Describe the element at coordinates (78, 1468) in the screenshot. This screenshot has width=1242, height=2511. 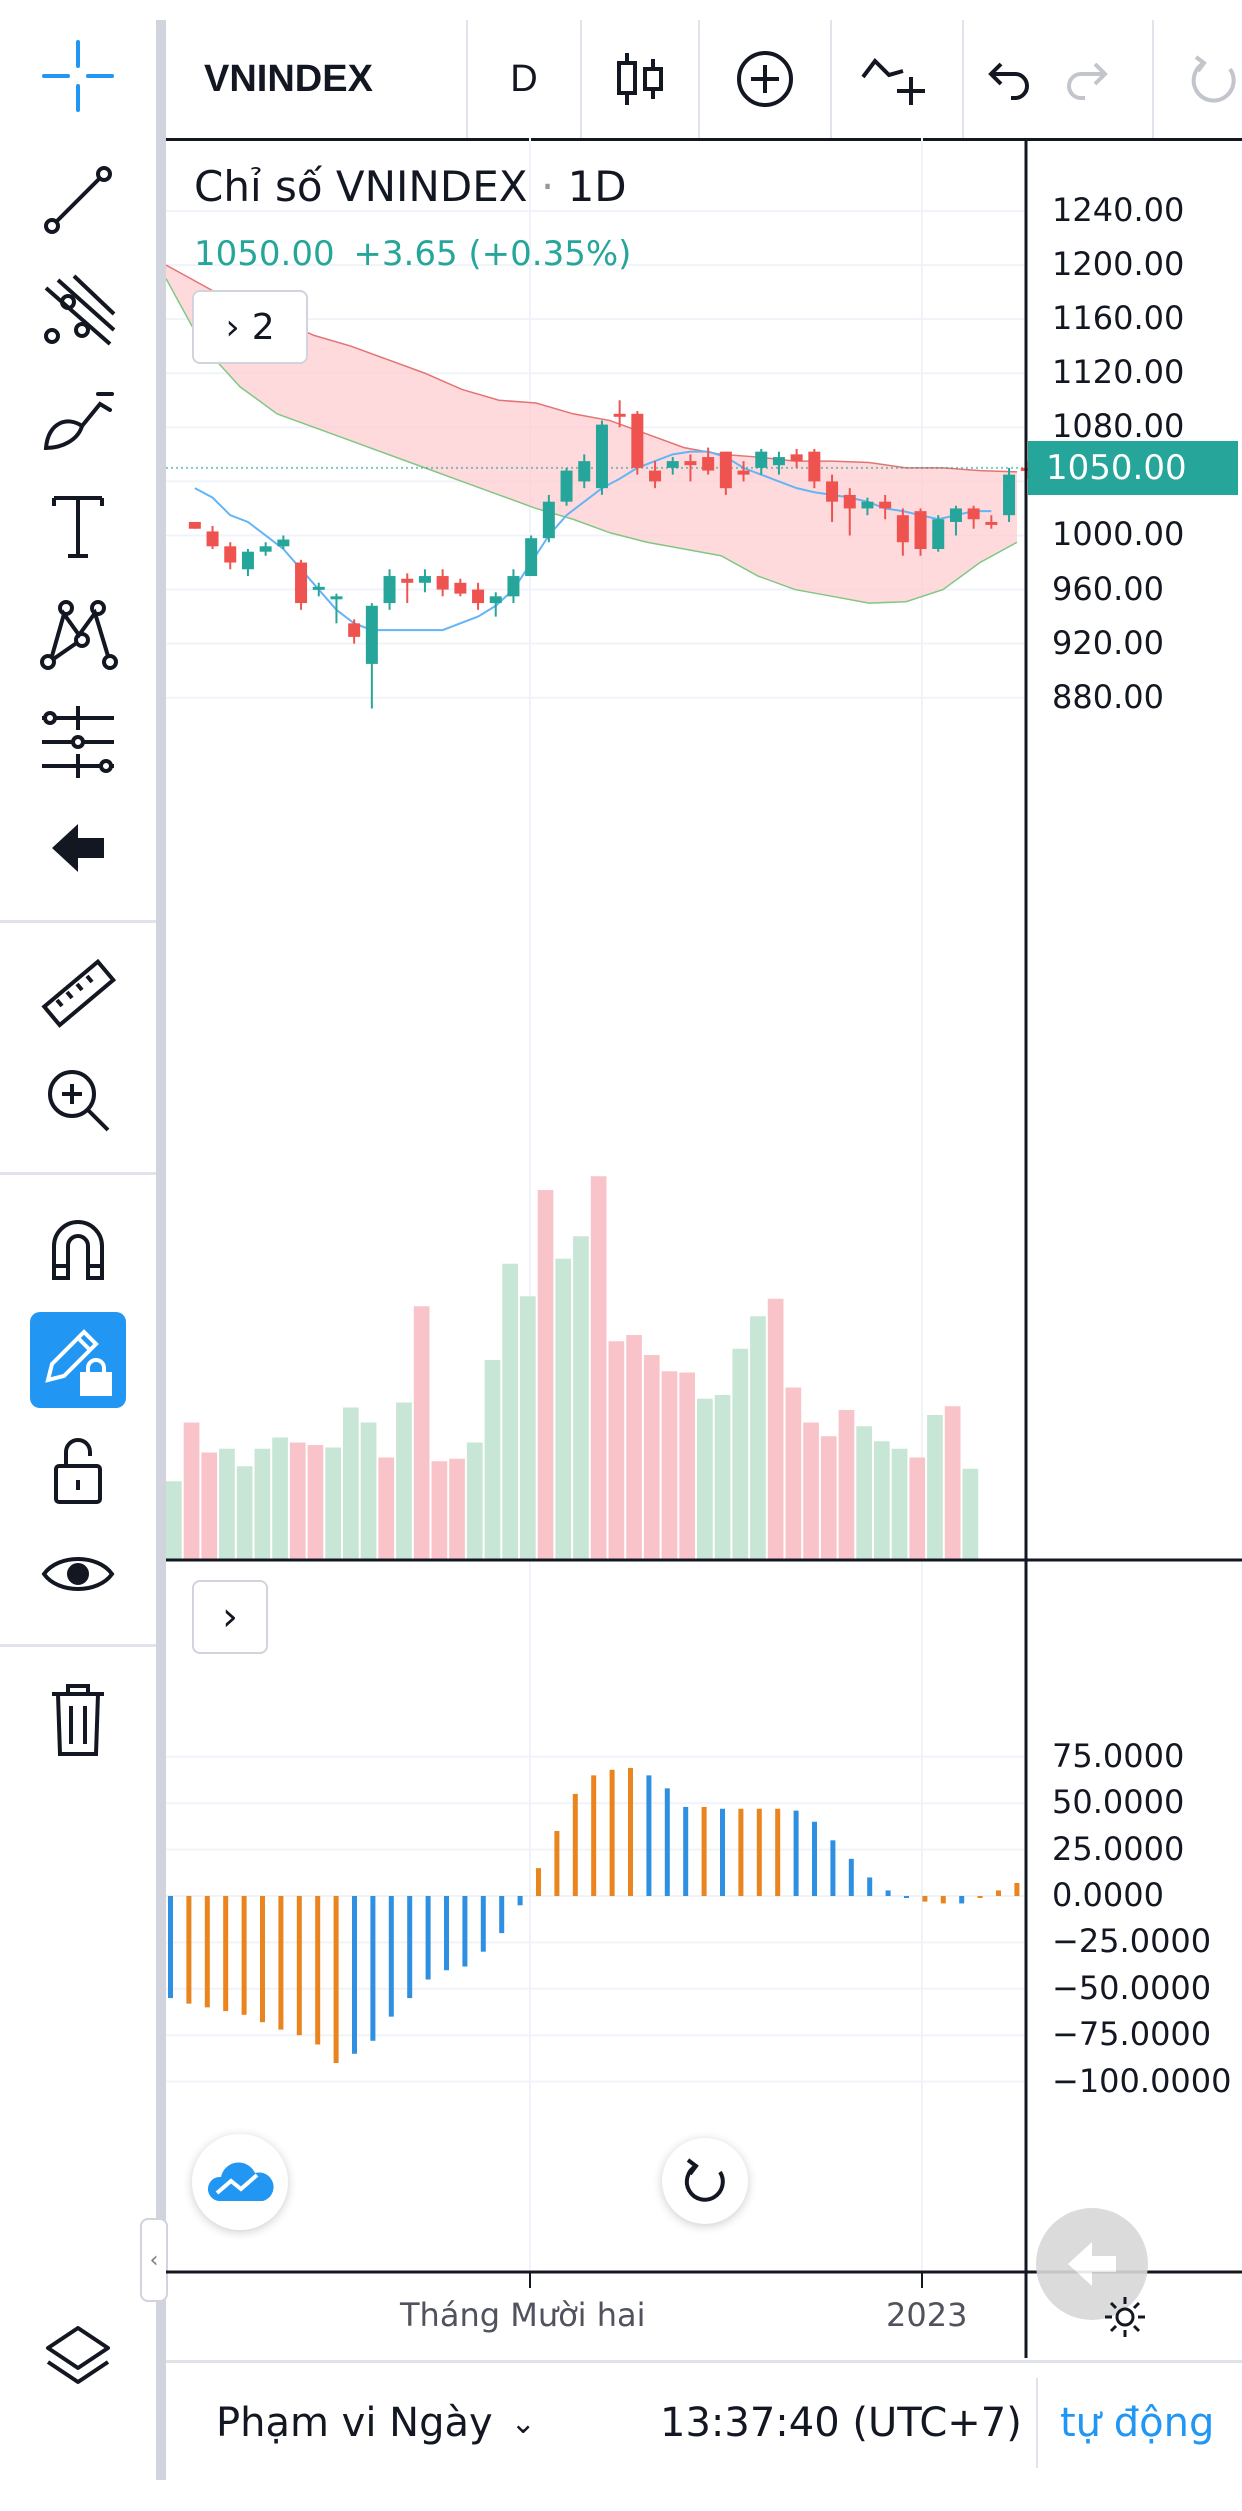
I see `unlock-icon` at that location.